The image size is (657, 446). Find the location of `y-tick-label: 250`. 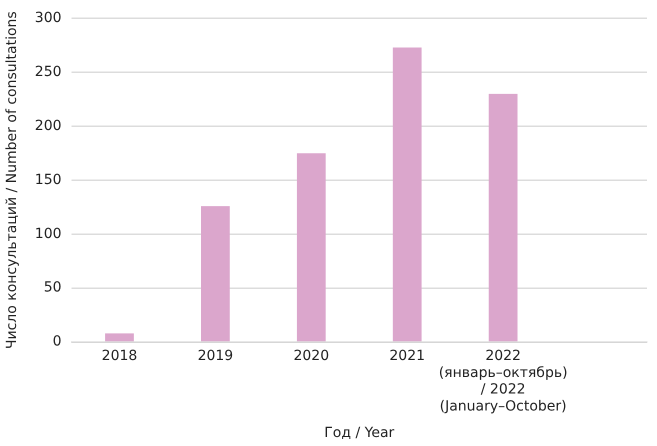

y-tick-label: 250 is located at coordinates (48, 72).